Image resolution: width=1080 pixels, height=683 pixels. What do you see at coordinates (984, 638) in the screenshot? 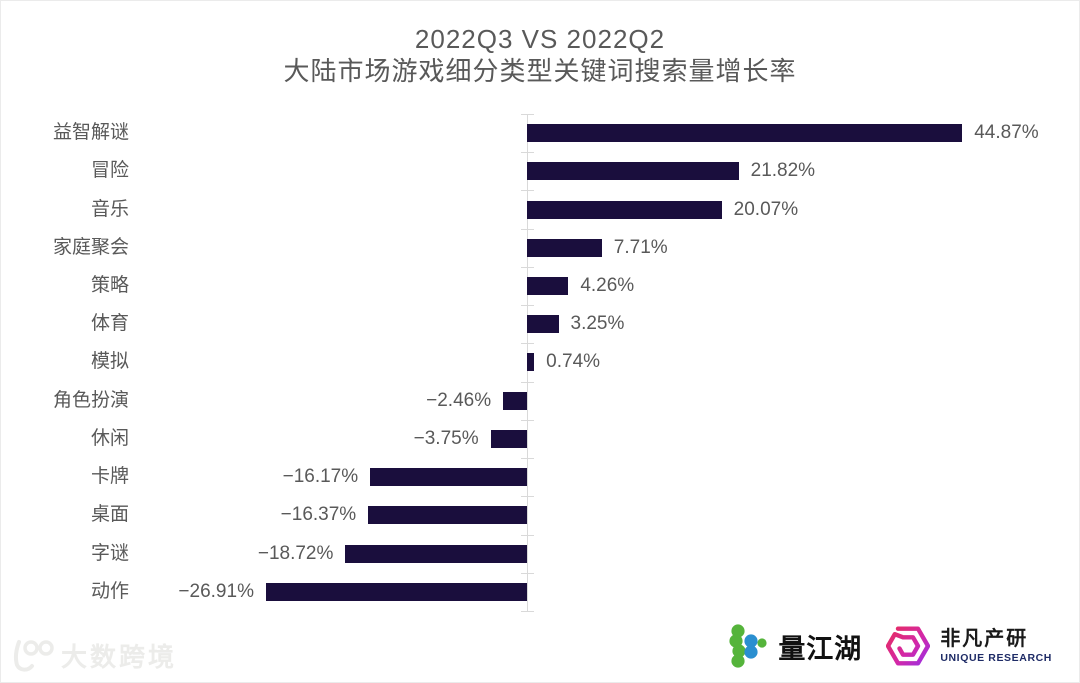
I see `brand-unique-research-name: 非凡产研` at bounding box center [984, 638].